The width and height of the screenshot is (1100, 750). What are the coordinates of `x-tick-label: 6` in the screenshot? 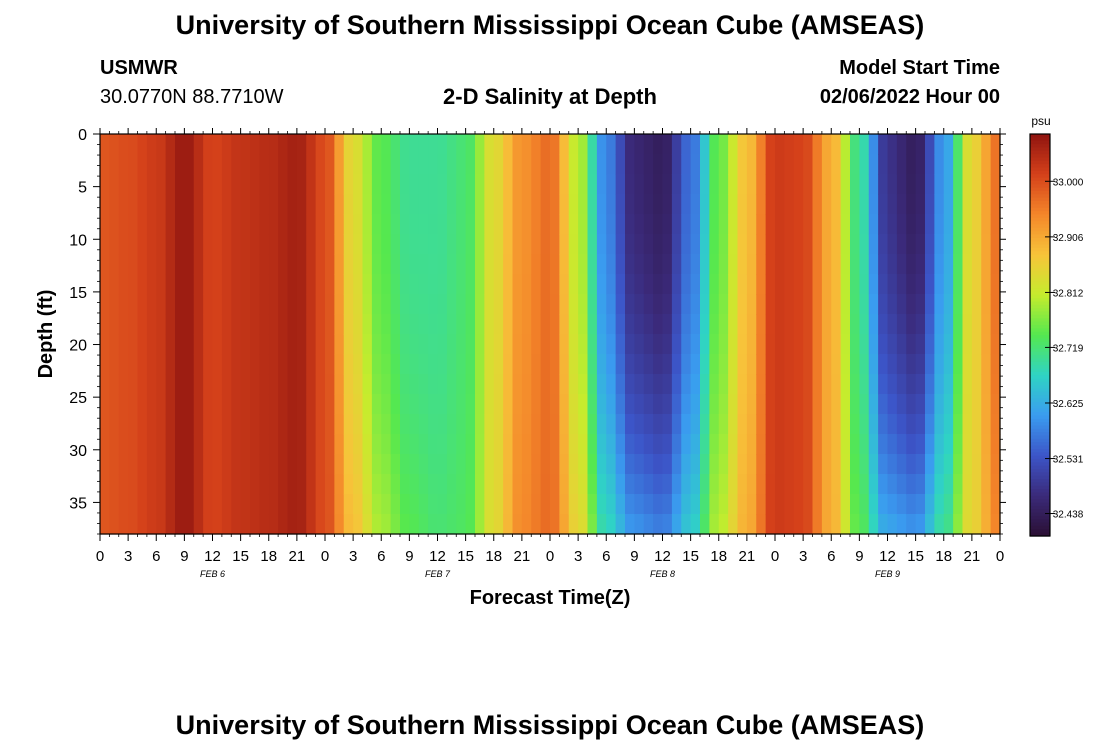 It's located at (606, 556).